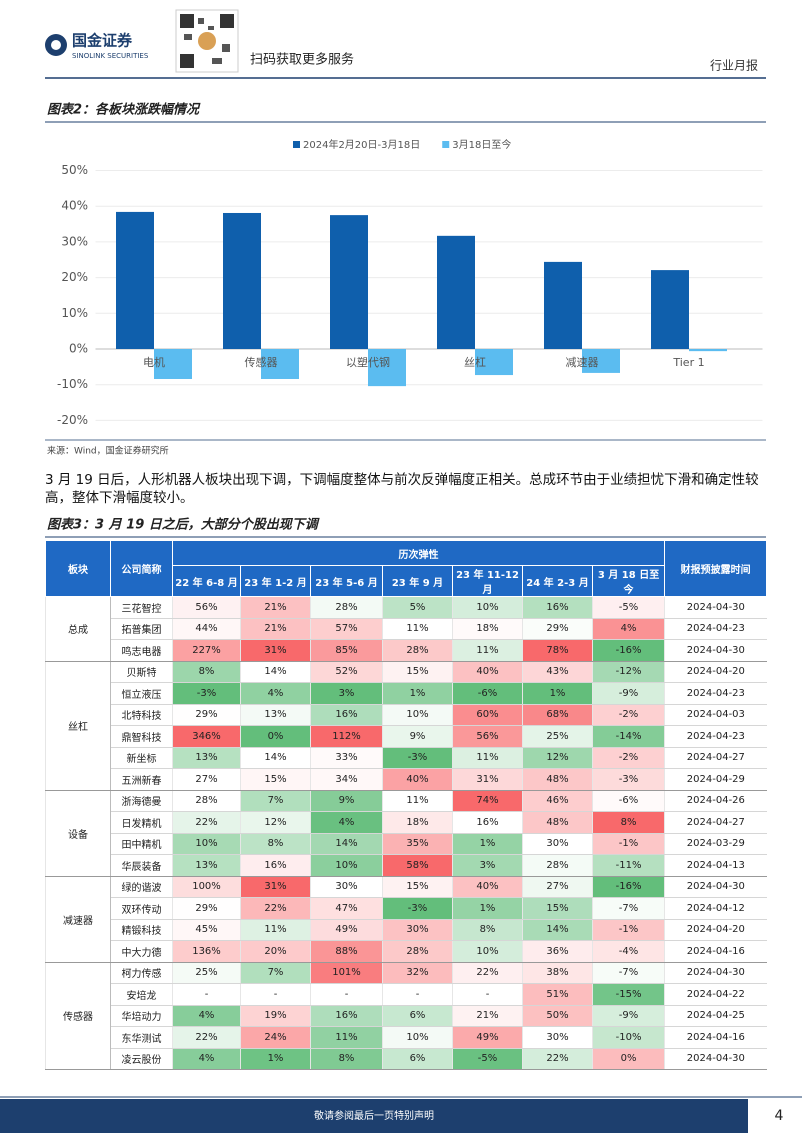 This screenshot has width=802, height=1133. Describe the element at coordinates (206, 607) in the screenshot. I see `value-cell: 56%` at that location.